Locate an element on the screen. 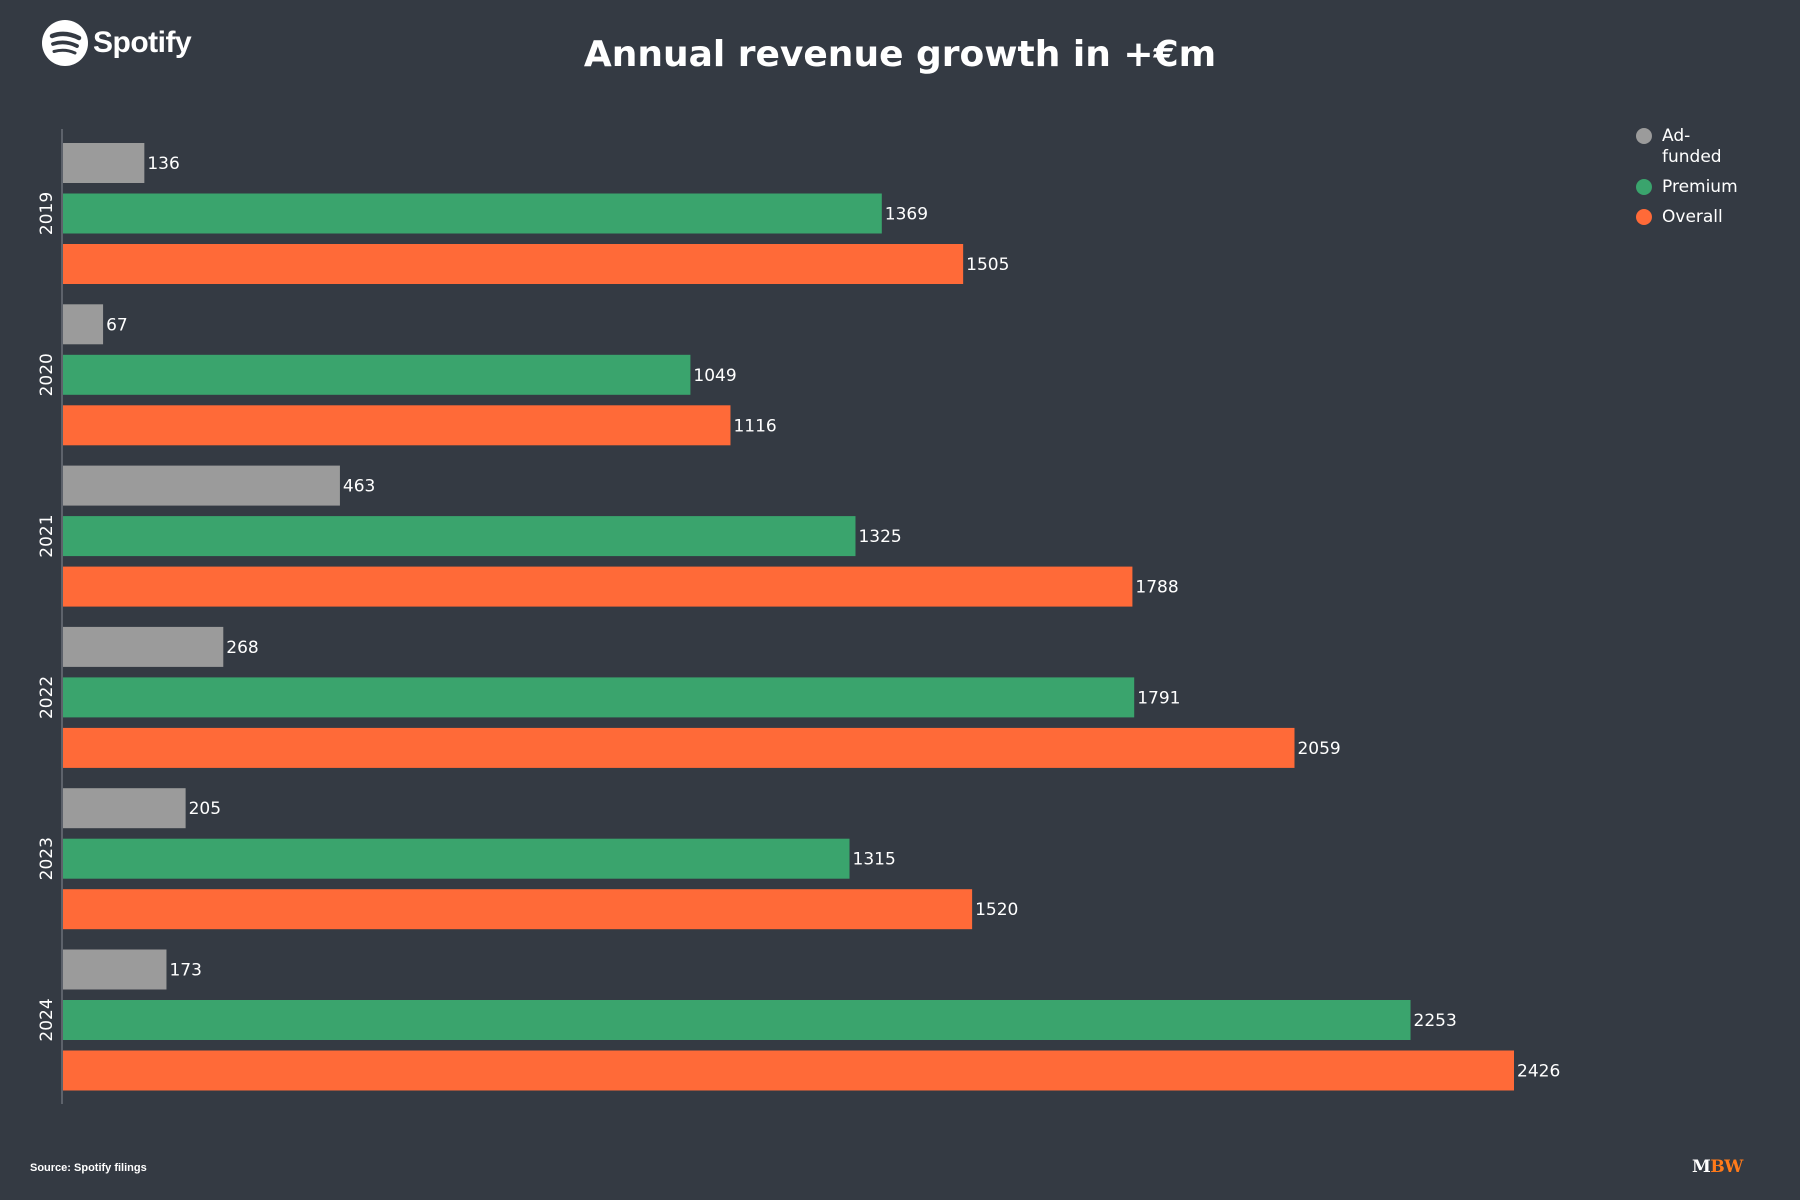 The image size is (1800, 1200). data-label: 2059 is located at coordinates (1318, 749).